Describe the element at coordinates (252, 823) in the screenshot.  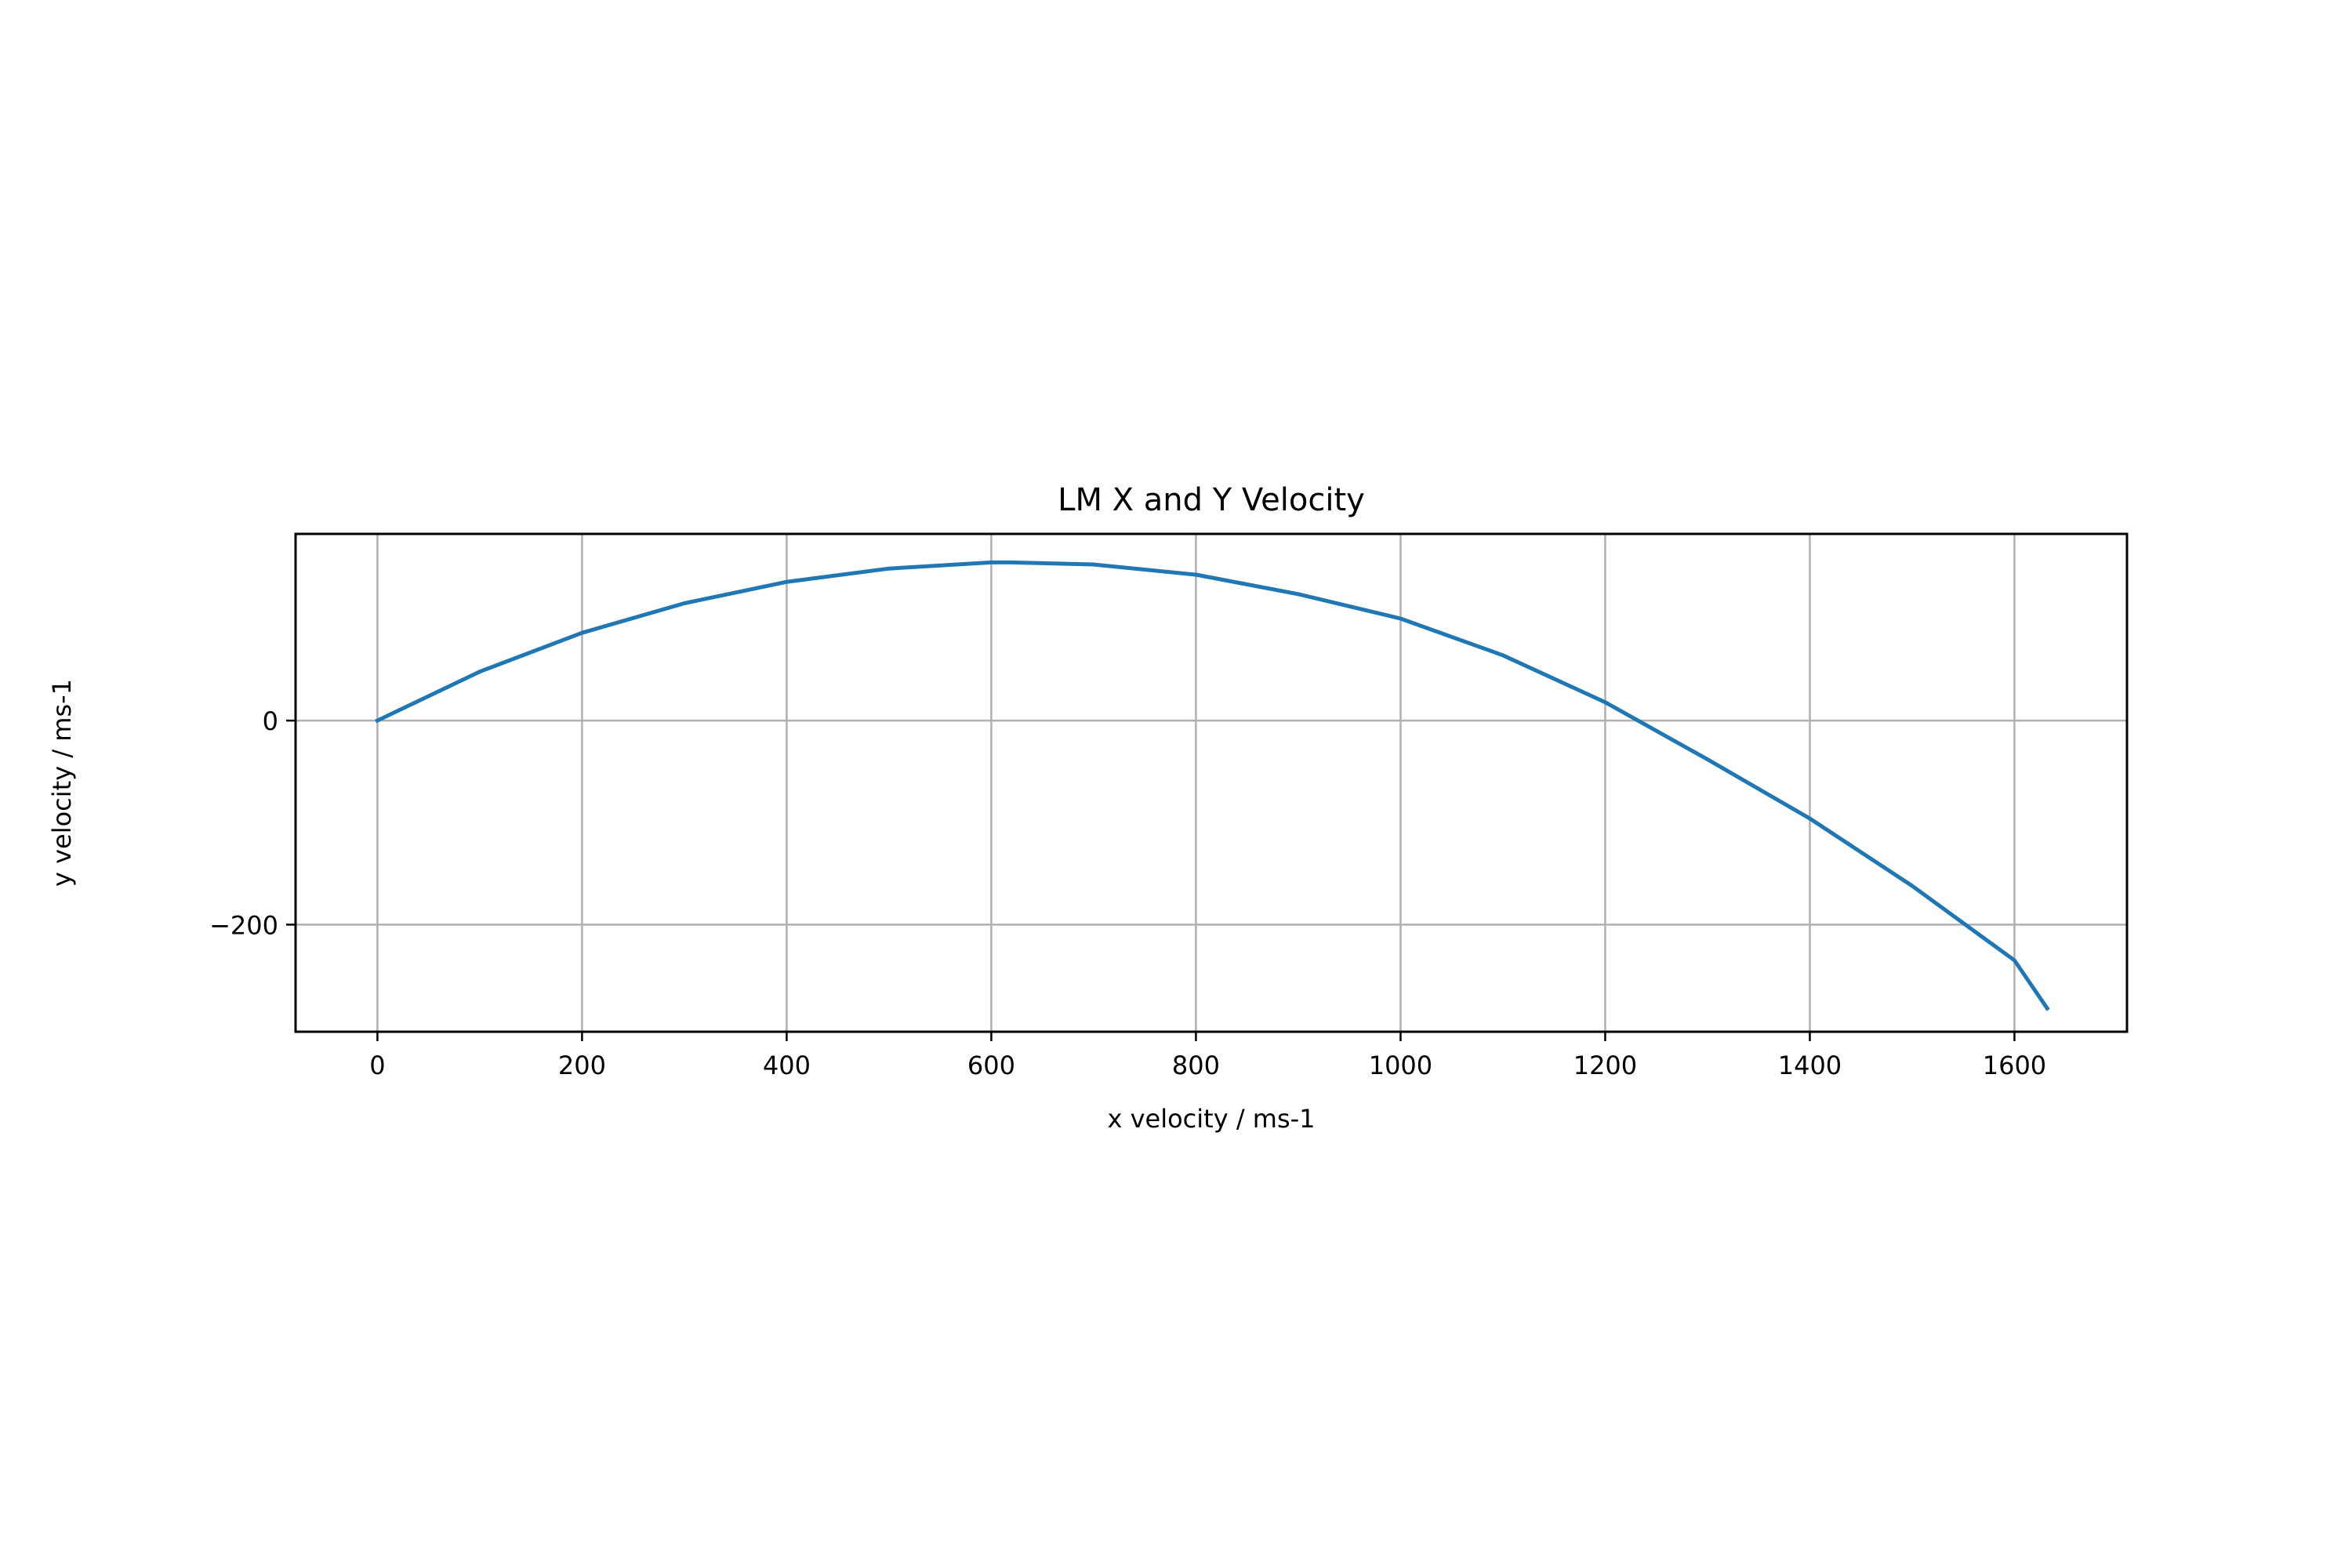
I see `y-axis-ticks: −200 0` at that location.